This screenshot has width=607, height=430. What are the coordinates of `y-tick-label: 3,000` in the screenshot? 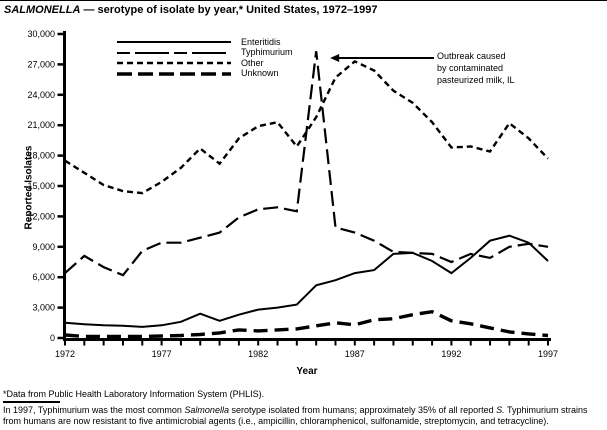 It's located at (43, 308).